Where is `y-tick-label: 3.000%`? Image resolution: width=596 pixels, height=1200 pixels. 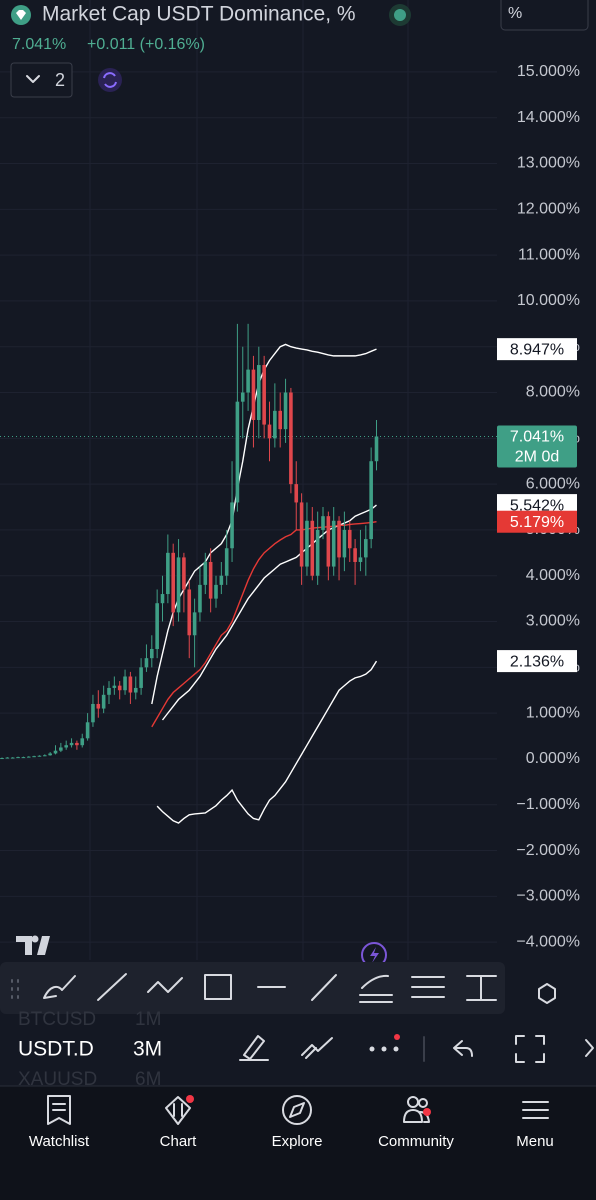 y-tick-label: 3.000% is located at coordinates (553, 621).